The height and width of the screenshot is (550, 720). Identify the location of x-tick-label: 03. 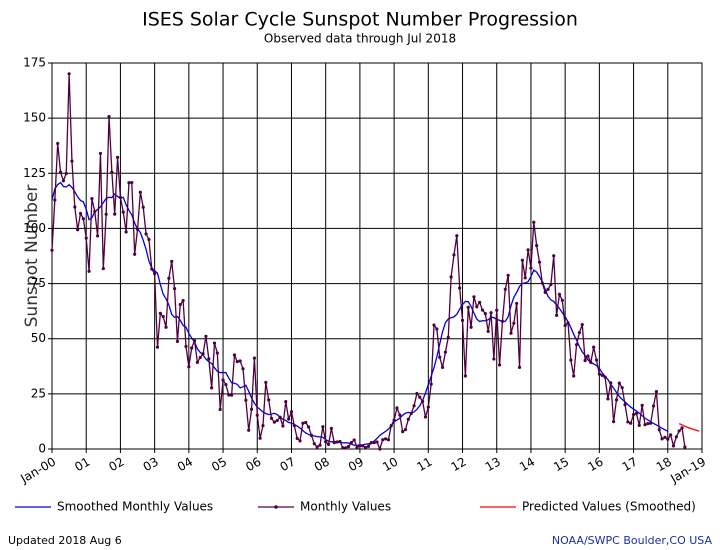
(151, 465).